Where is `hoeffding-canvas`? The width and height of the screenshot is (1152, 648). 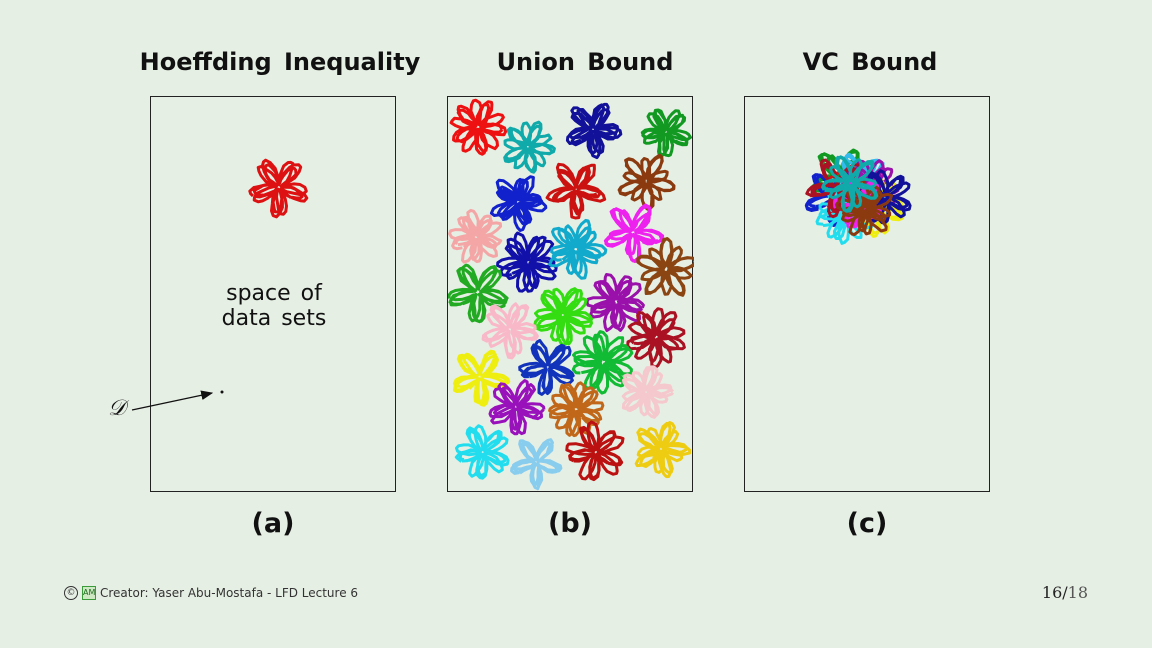 hoeffding-canvas is located at coordinates (278, 188).